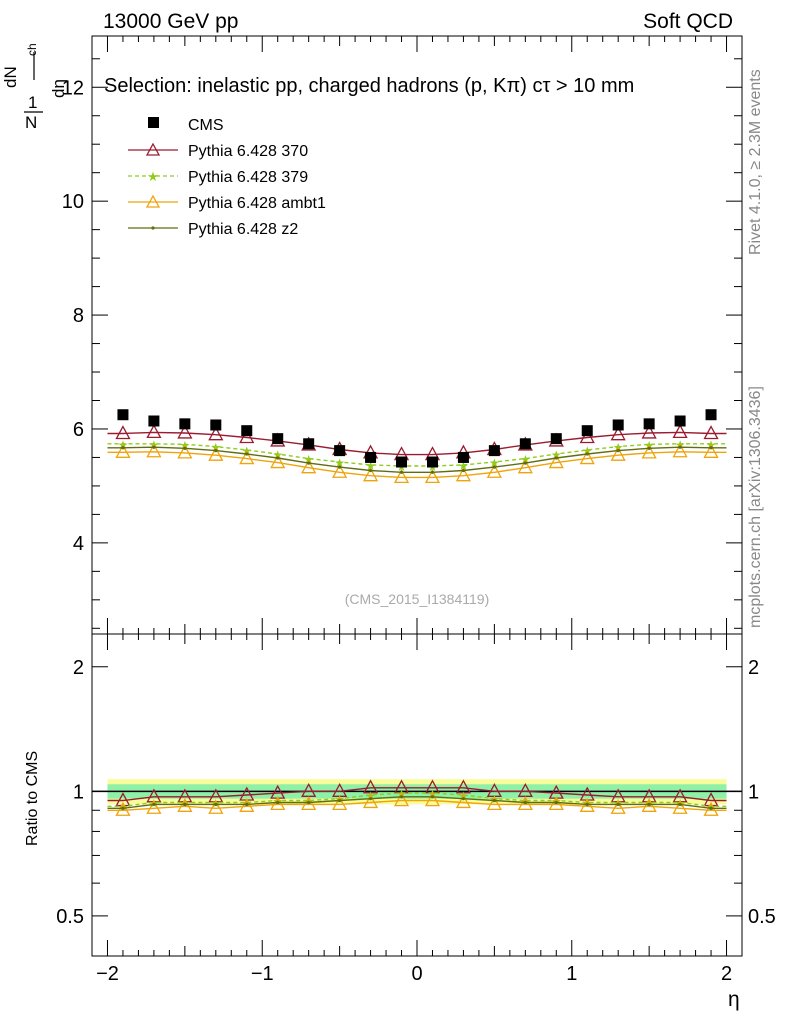  I want to click on series-pythia-6.428-379: ★★★★★★★★★★★★★★★★★★★★, so click(417, 456).